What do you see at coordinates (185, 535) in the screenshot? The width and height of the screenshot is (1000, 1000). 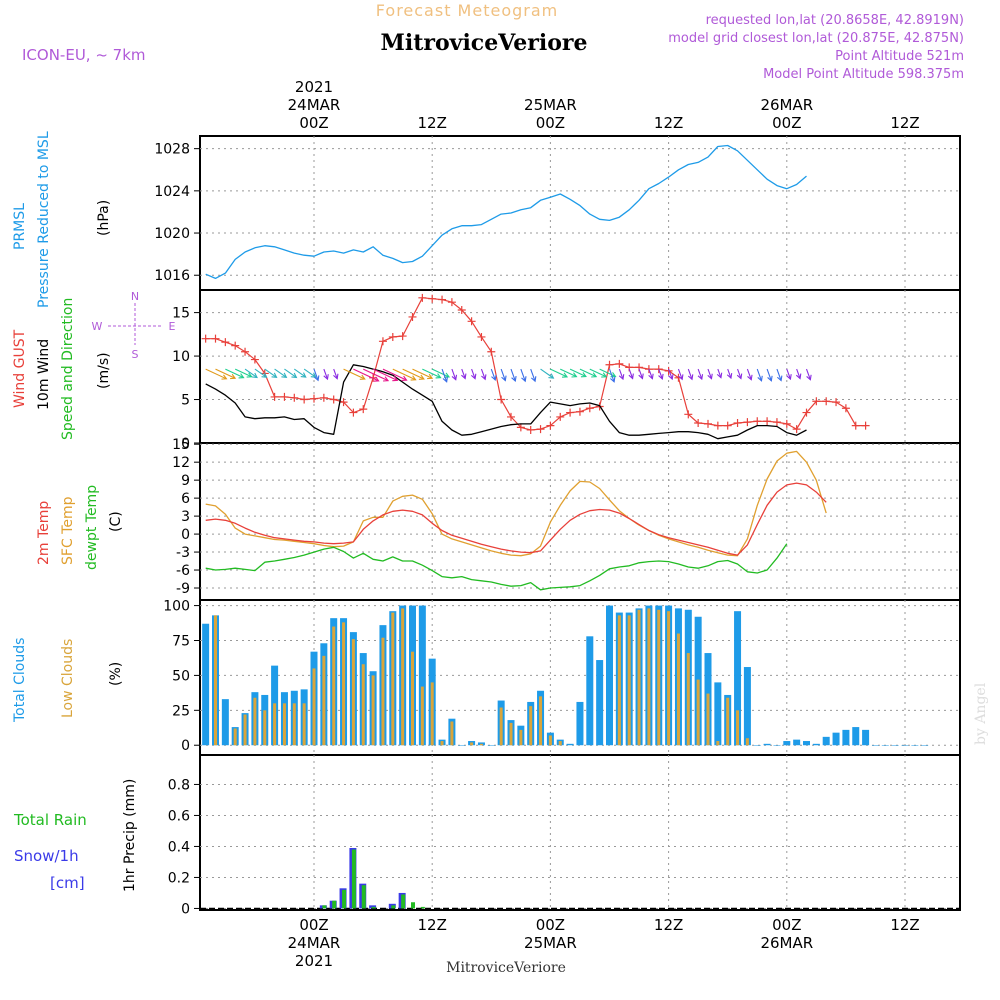 I see `y-tick-label: 0` at bounding box center [185, 535].